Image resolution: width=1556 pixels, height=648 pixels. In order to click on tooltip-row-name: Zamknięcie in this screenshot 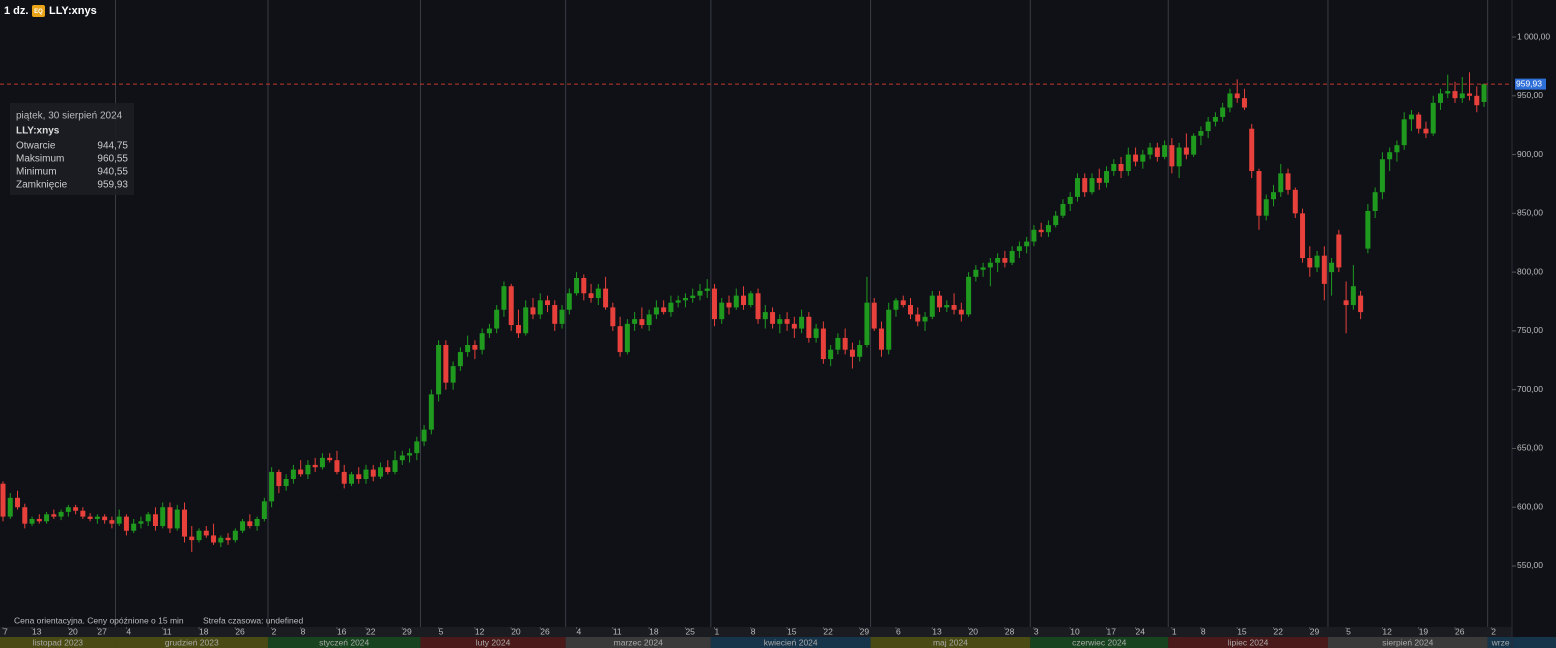, I will do `click(42, 185)`.